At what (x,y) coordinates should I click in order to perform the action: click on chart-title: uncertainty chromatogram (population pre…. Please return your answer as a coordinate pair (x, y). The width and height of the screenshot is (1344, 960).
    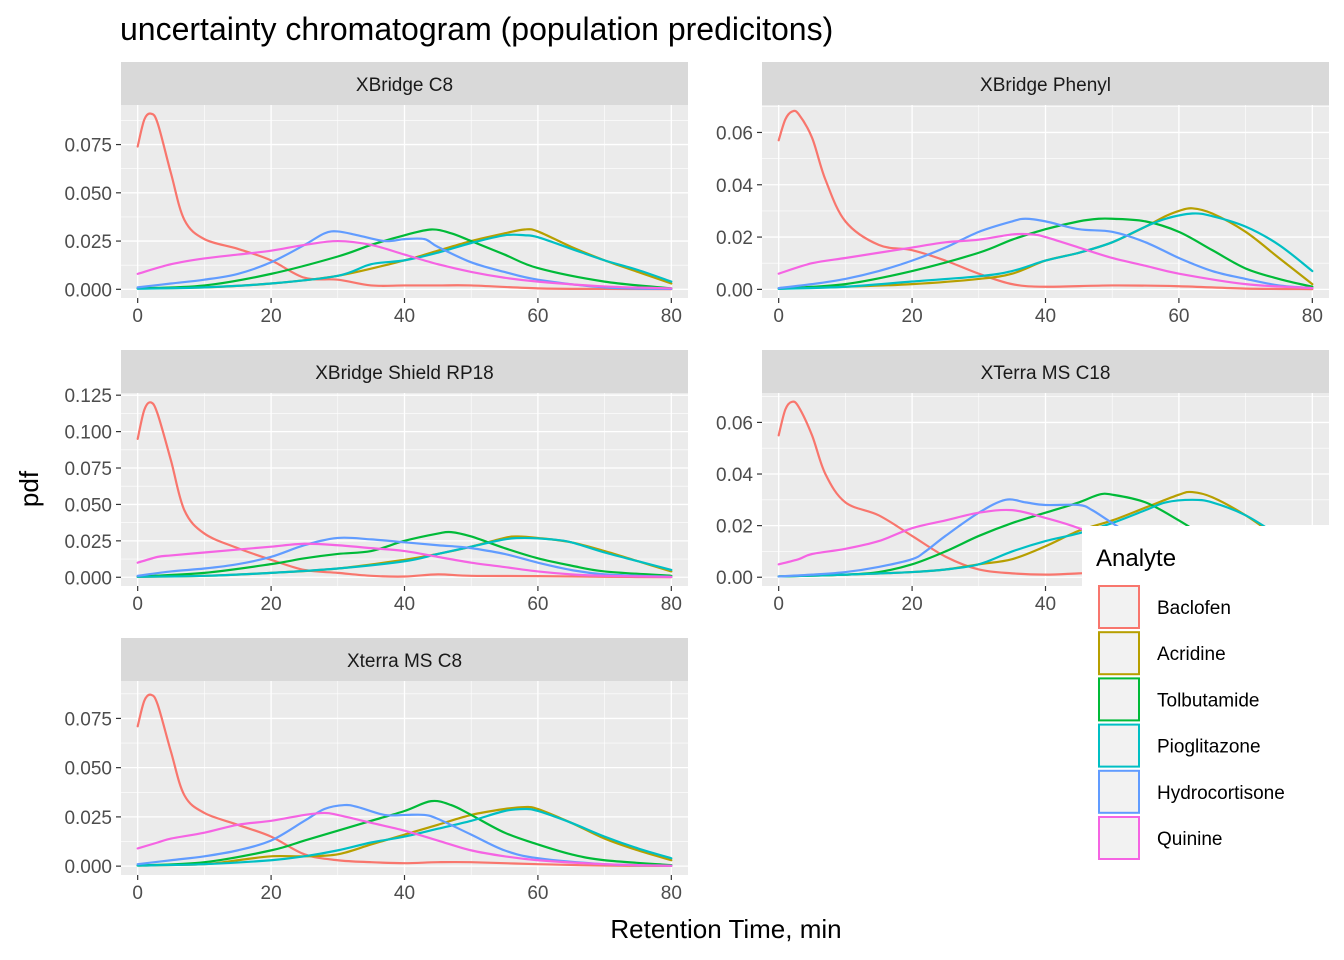
    Looking at the image, I should click on (476, 29).